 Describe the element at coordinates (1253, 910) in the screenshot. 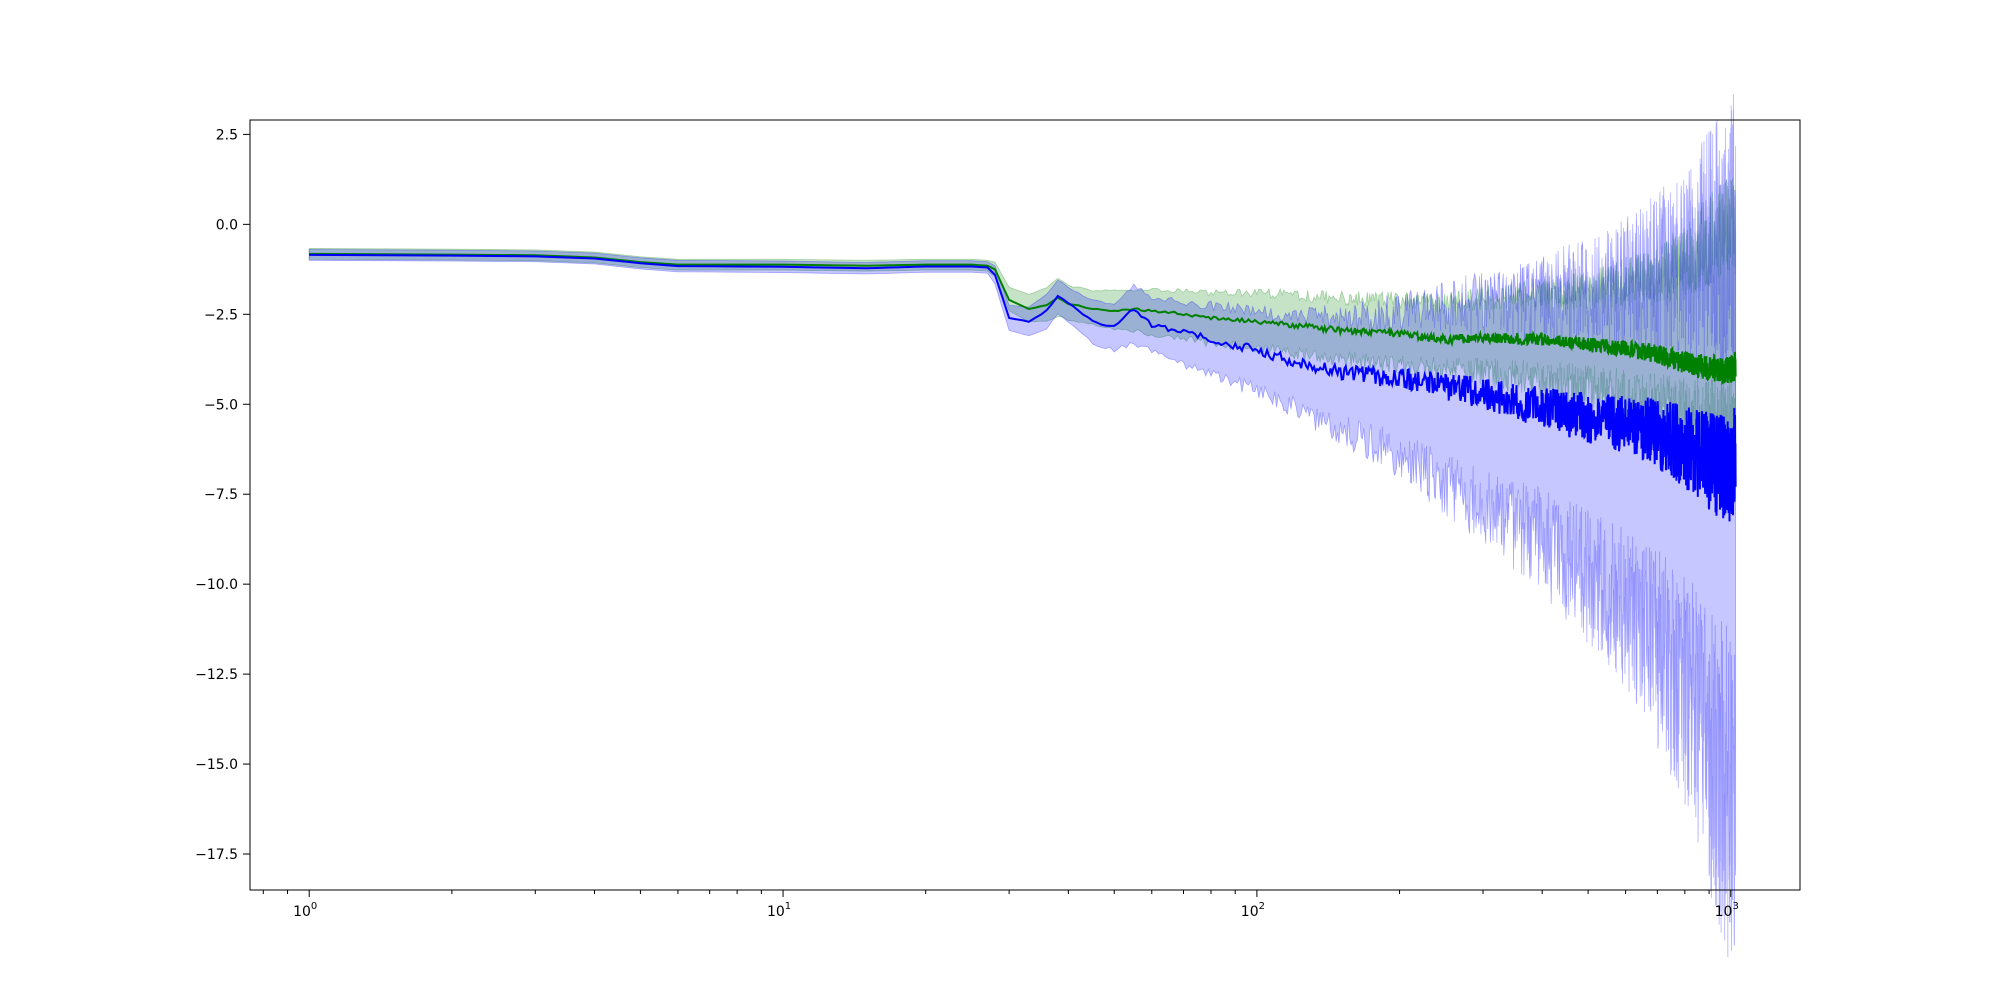

I see `x-tick-label: 10²` at that location.